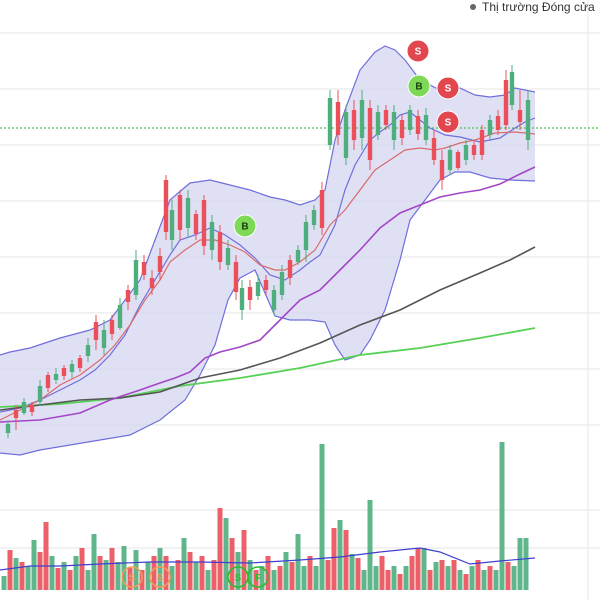 This screenshot has width=600, height=600. I want to click on volume-ma-line, so click(268, 559).